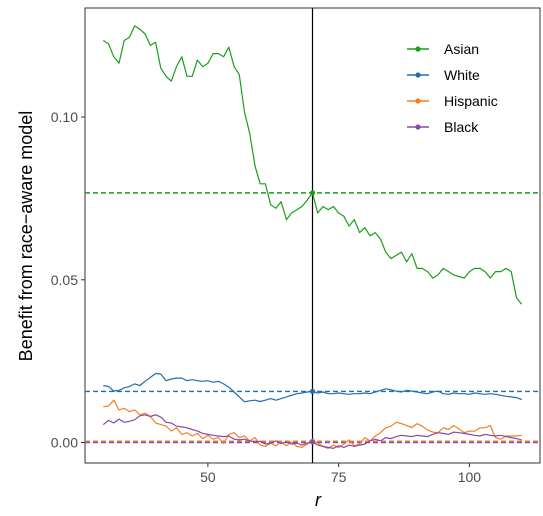  I want to click on legend-label: White, so click(462, 75).